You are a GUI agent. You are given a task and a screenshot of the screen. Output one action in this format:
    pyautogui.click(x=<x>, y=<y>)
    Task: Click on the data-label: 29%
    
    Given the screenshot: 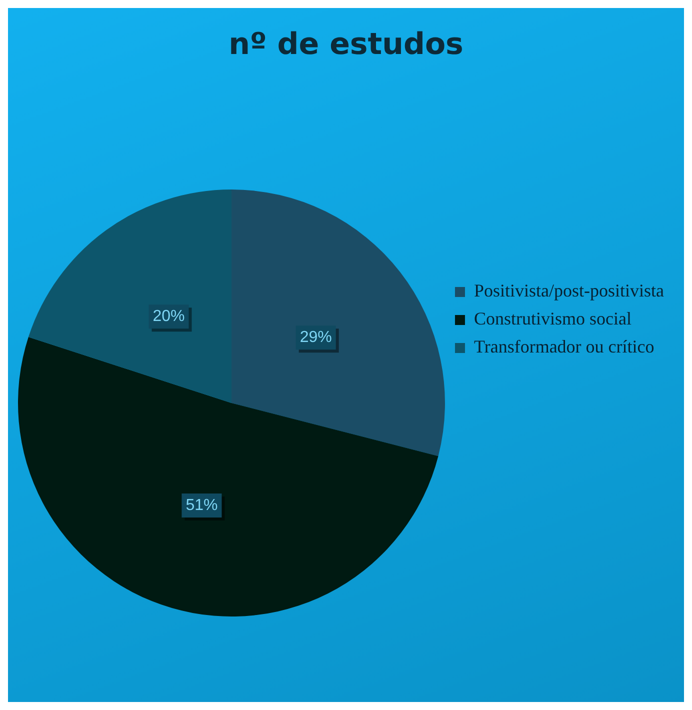 What is the action you would take?
    pyautogui.click(x=316, y=337)
    